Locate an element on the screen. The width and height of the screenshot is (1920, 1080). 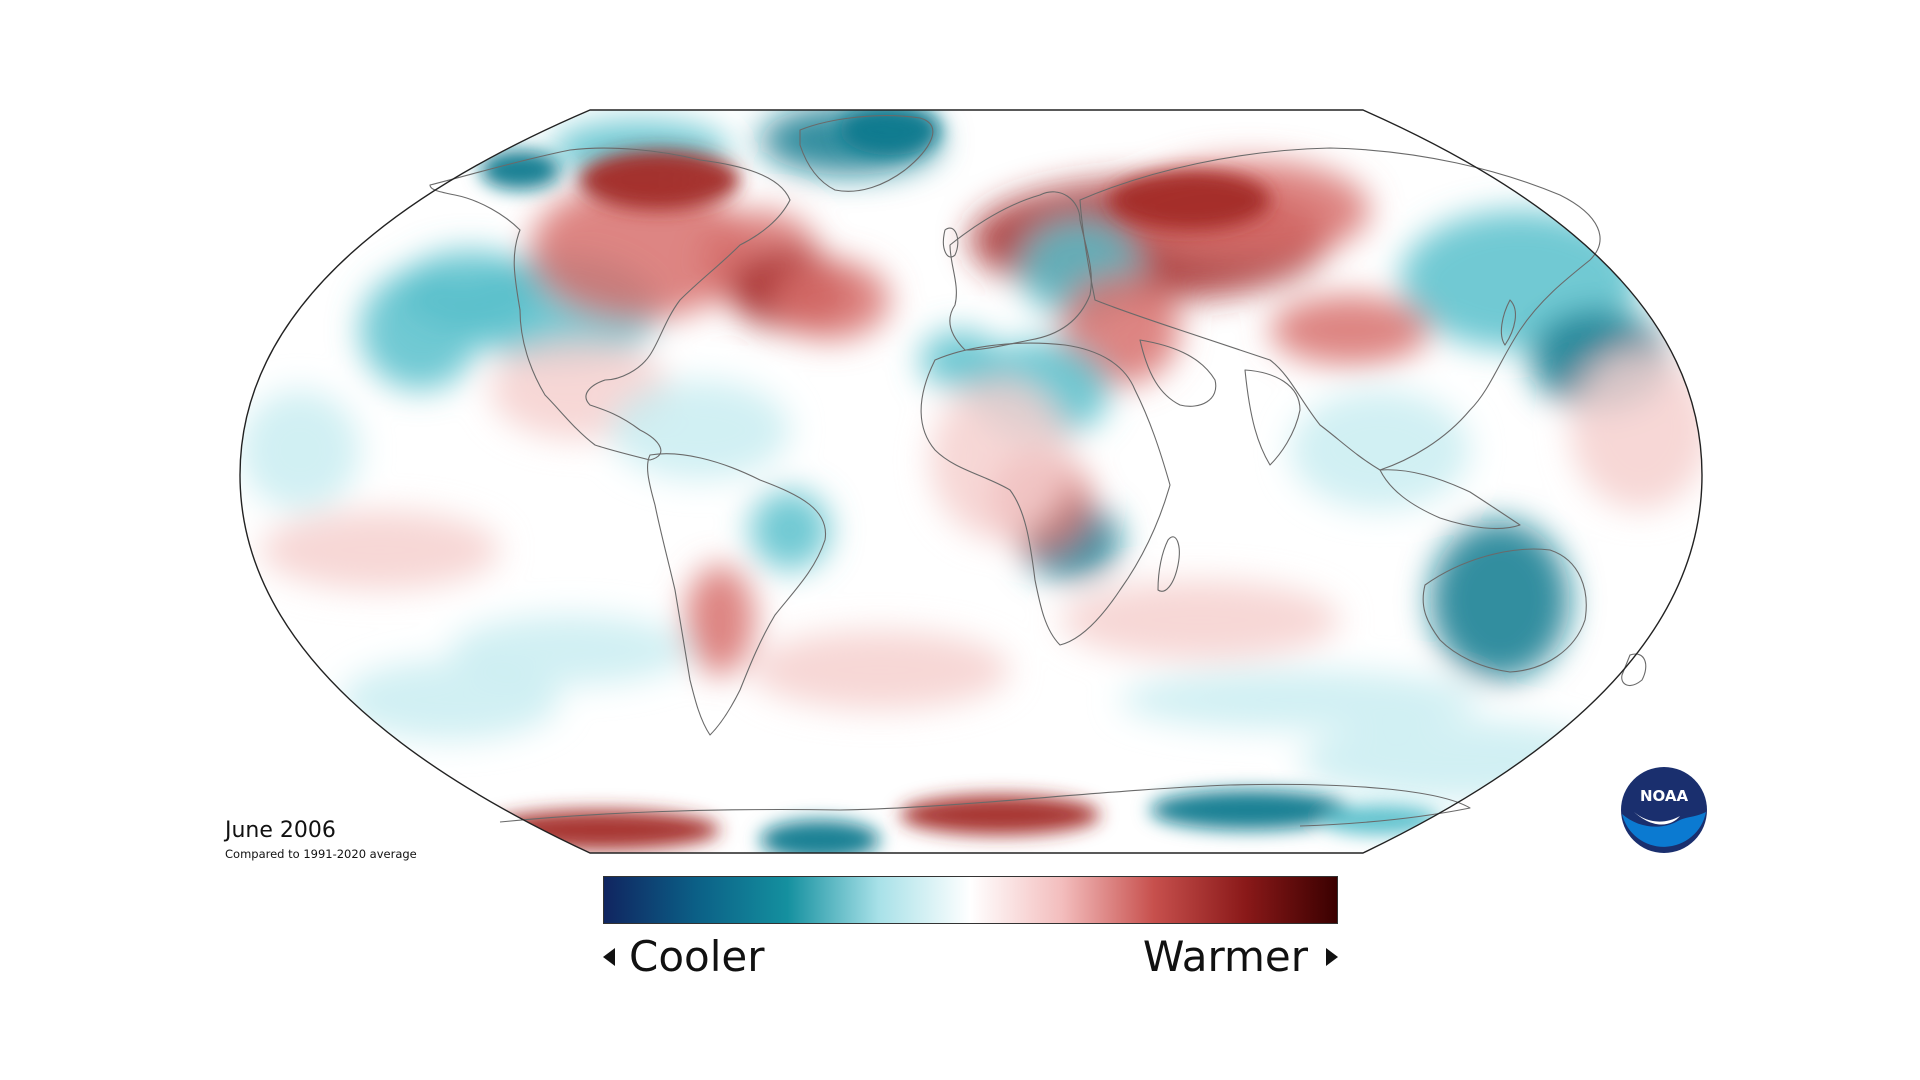
warmer-label-group: Warmer is located at coordinates (1240, 957).